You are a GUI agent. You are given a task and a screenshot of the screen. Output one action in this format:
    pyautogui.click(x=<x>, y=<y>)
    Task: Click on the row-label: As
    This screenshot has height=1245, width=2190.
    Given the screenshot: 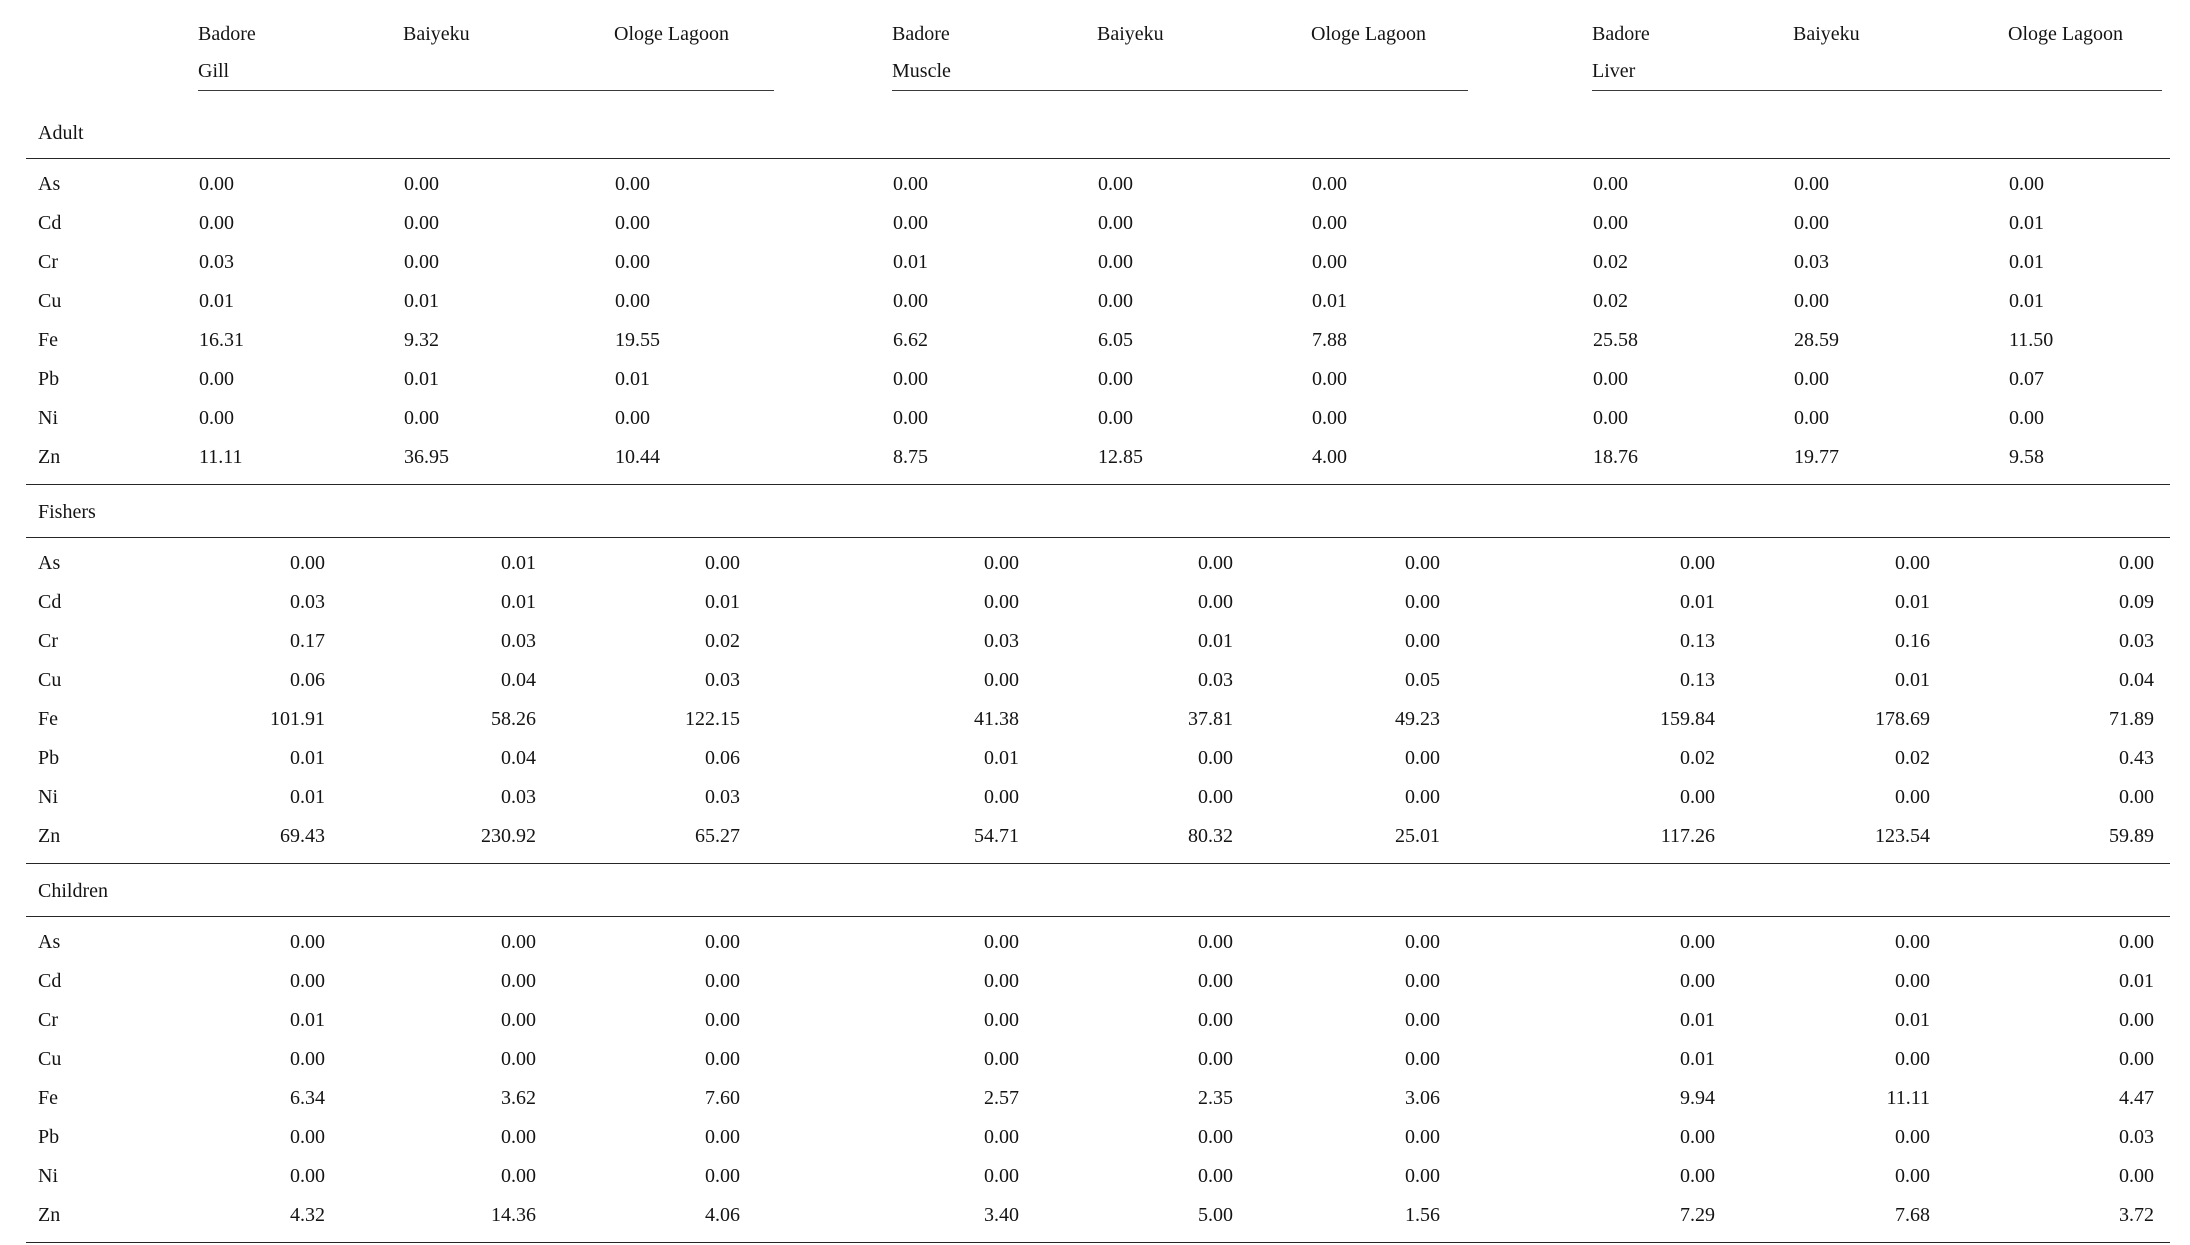 What is the action you would take?
    pyautogui.click(x=112, y=940)
    